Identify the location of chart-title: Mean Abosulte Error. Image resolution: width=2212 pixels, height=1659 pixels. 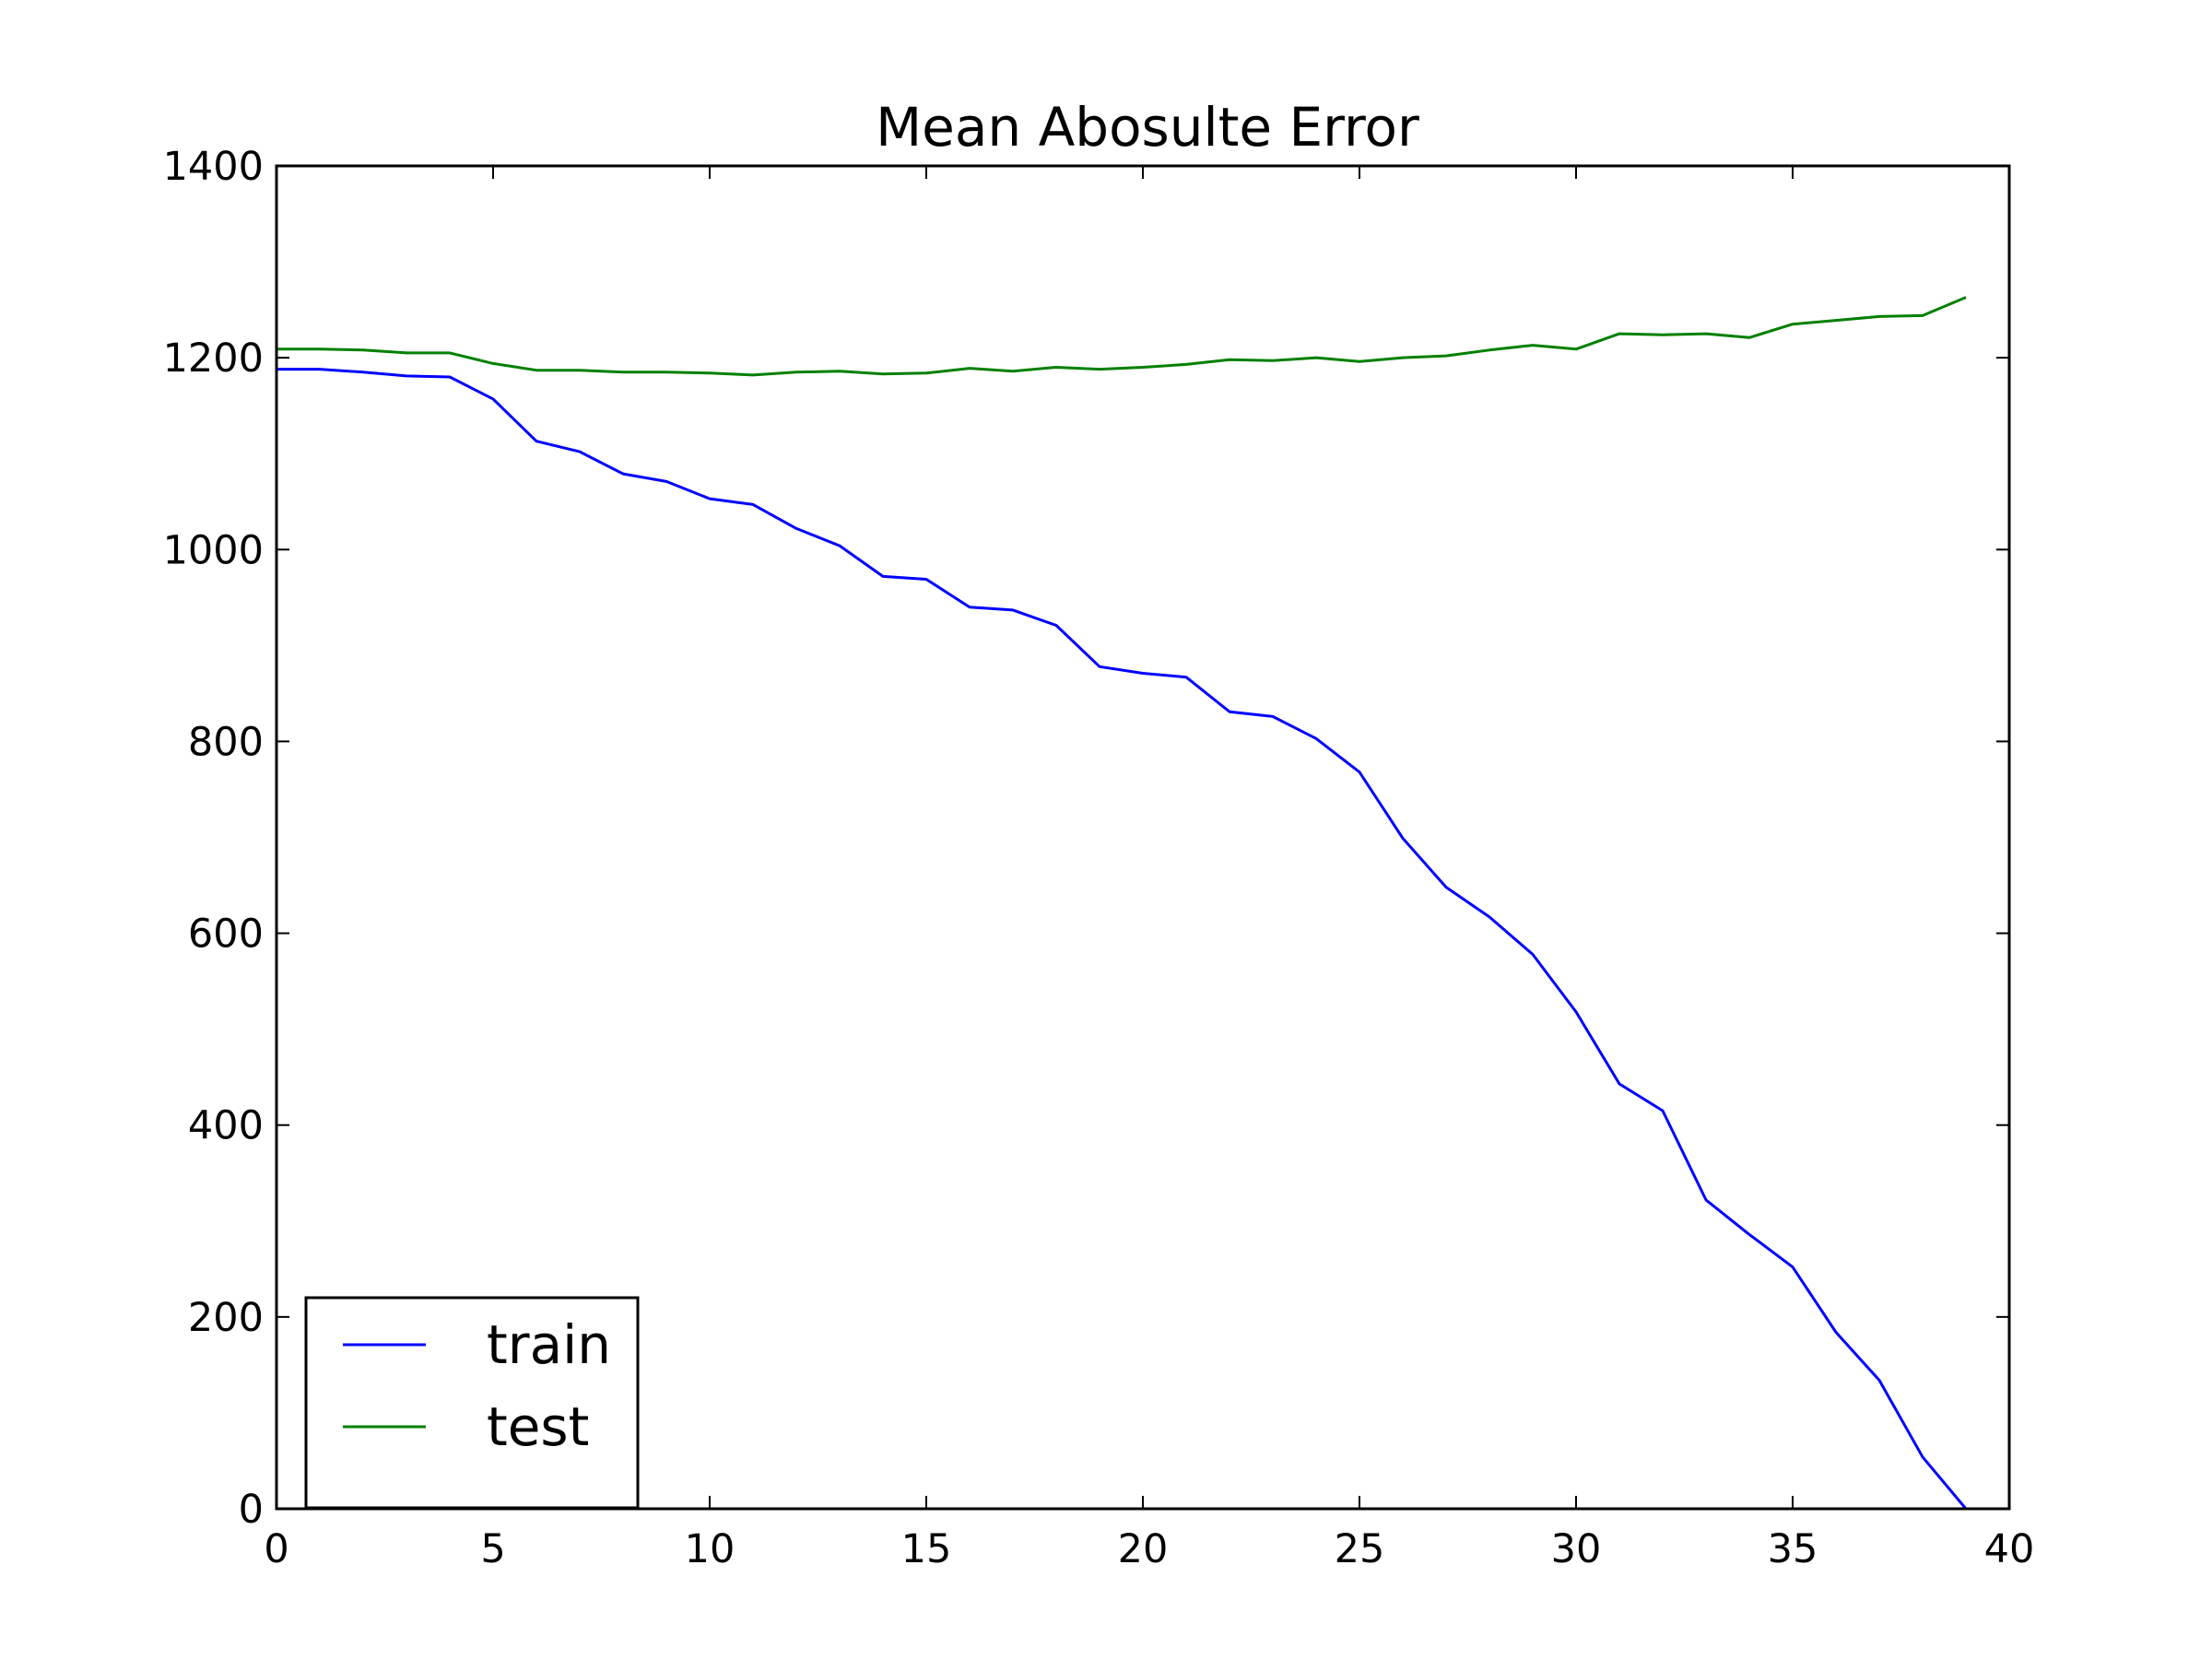
(1147, 127).